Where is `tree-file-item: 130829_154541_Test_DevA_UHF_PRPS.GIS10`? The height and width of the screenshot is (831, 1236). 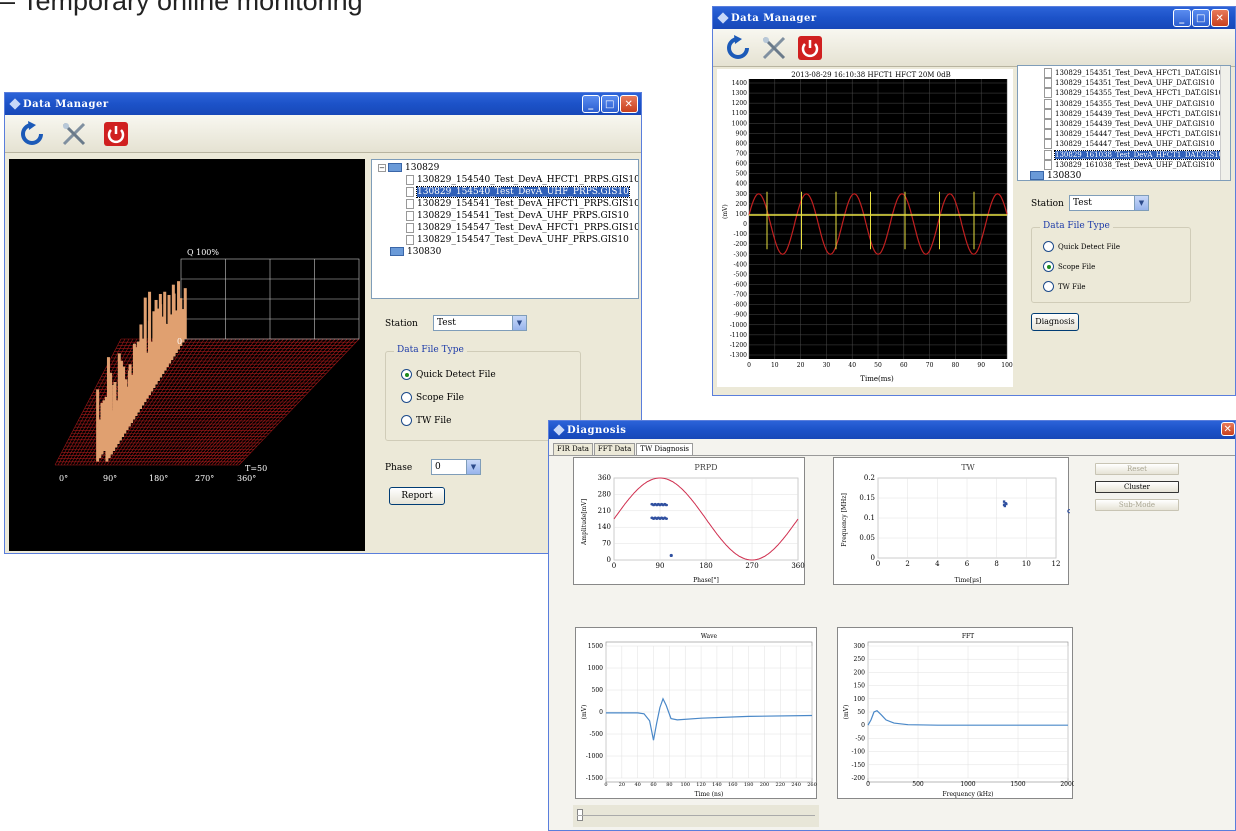
tree-file-item: 130829_154541_Test_DevA_UHF_PRPS.GIS10 is located at coordinates (517, 216).